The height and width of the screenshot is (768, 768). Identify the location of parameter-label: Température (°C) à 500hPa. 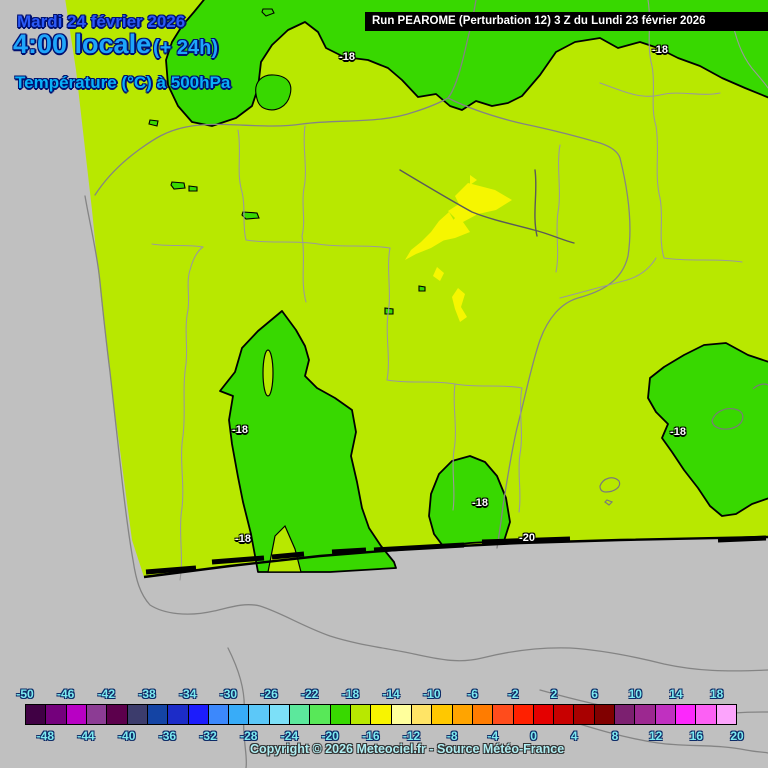
(123, 82).